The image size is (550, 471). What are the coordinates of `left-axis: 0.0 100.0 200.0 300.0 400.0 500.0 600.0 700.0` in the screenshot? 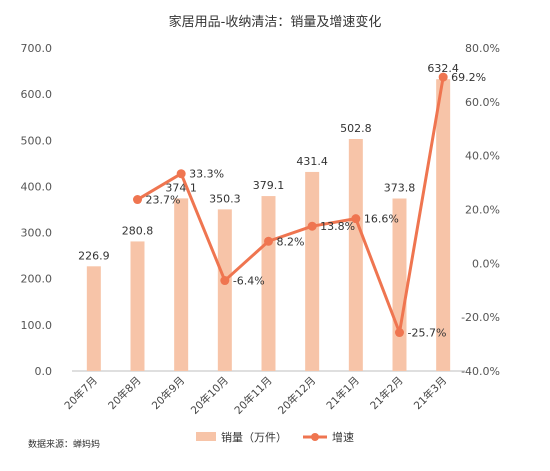 It's located at (37, 210).